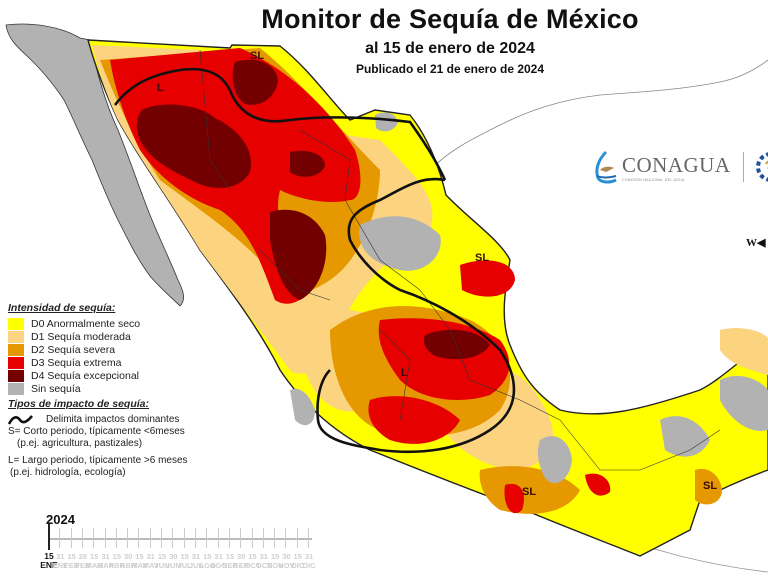  What do you see at coordinates (113, 419) in the screenshot?
I see `impact-line-label: Delimita impactos dominantes` at bounding box center [113, 419].